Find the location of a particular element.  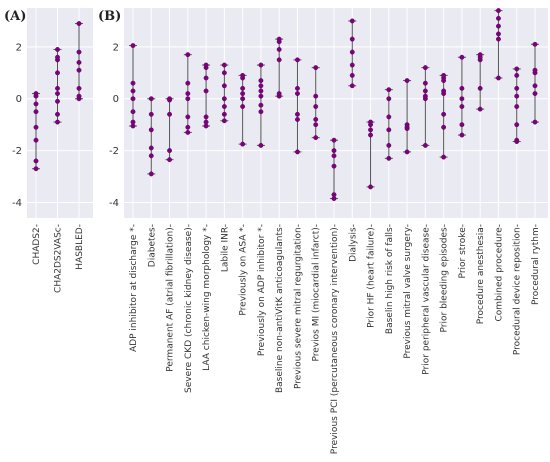

y-tick-label: -2 is located at coordinates (114, 151).